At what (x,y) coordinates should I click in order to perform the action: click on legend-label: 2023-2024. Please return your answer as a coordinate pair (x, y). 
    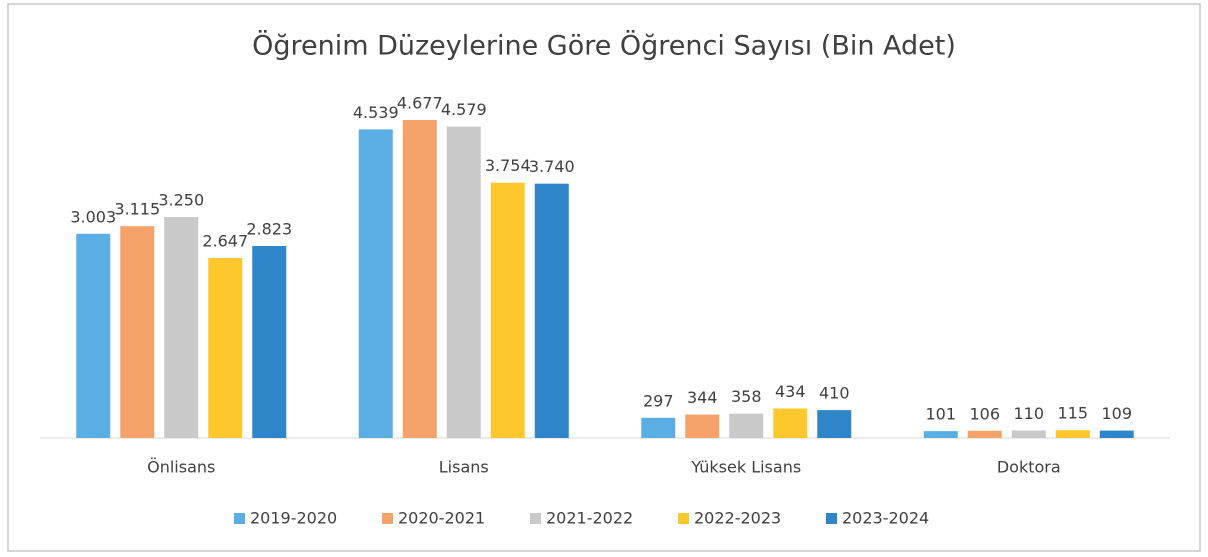
    Looking at the image, I should click on (885, 518).